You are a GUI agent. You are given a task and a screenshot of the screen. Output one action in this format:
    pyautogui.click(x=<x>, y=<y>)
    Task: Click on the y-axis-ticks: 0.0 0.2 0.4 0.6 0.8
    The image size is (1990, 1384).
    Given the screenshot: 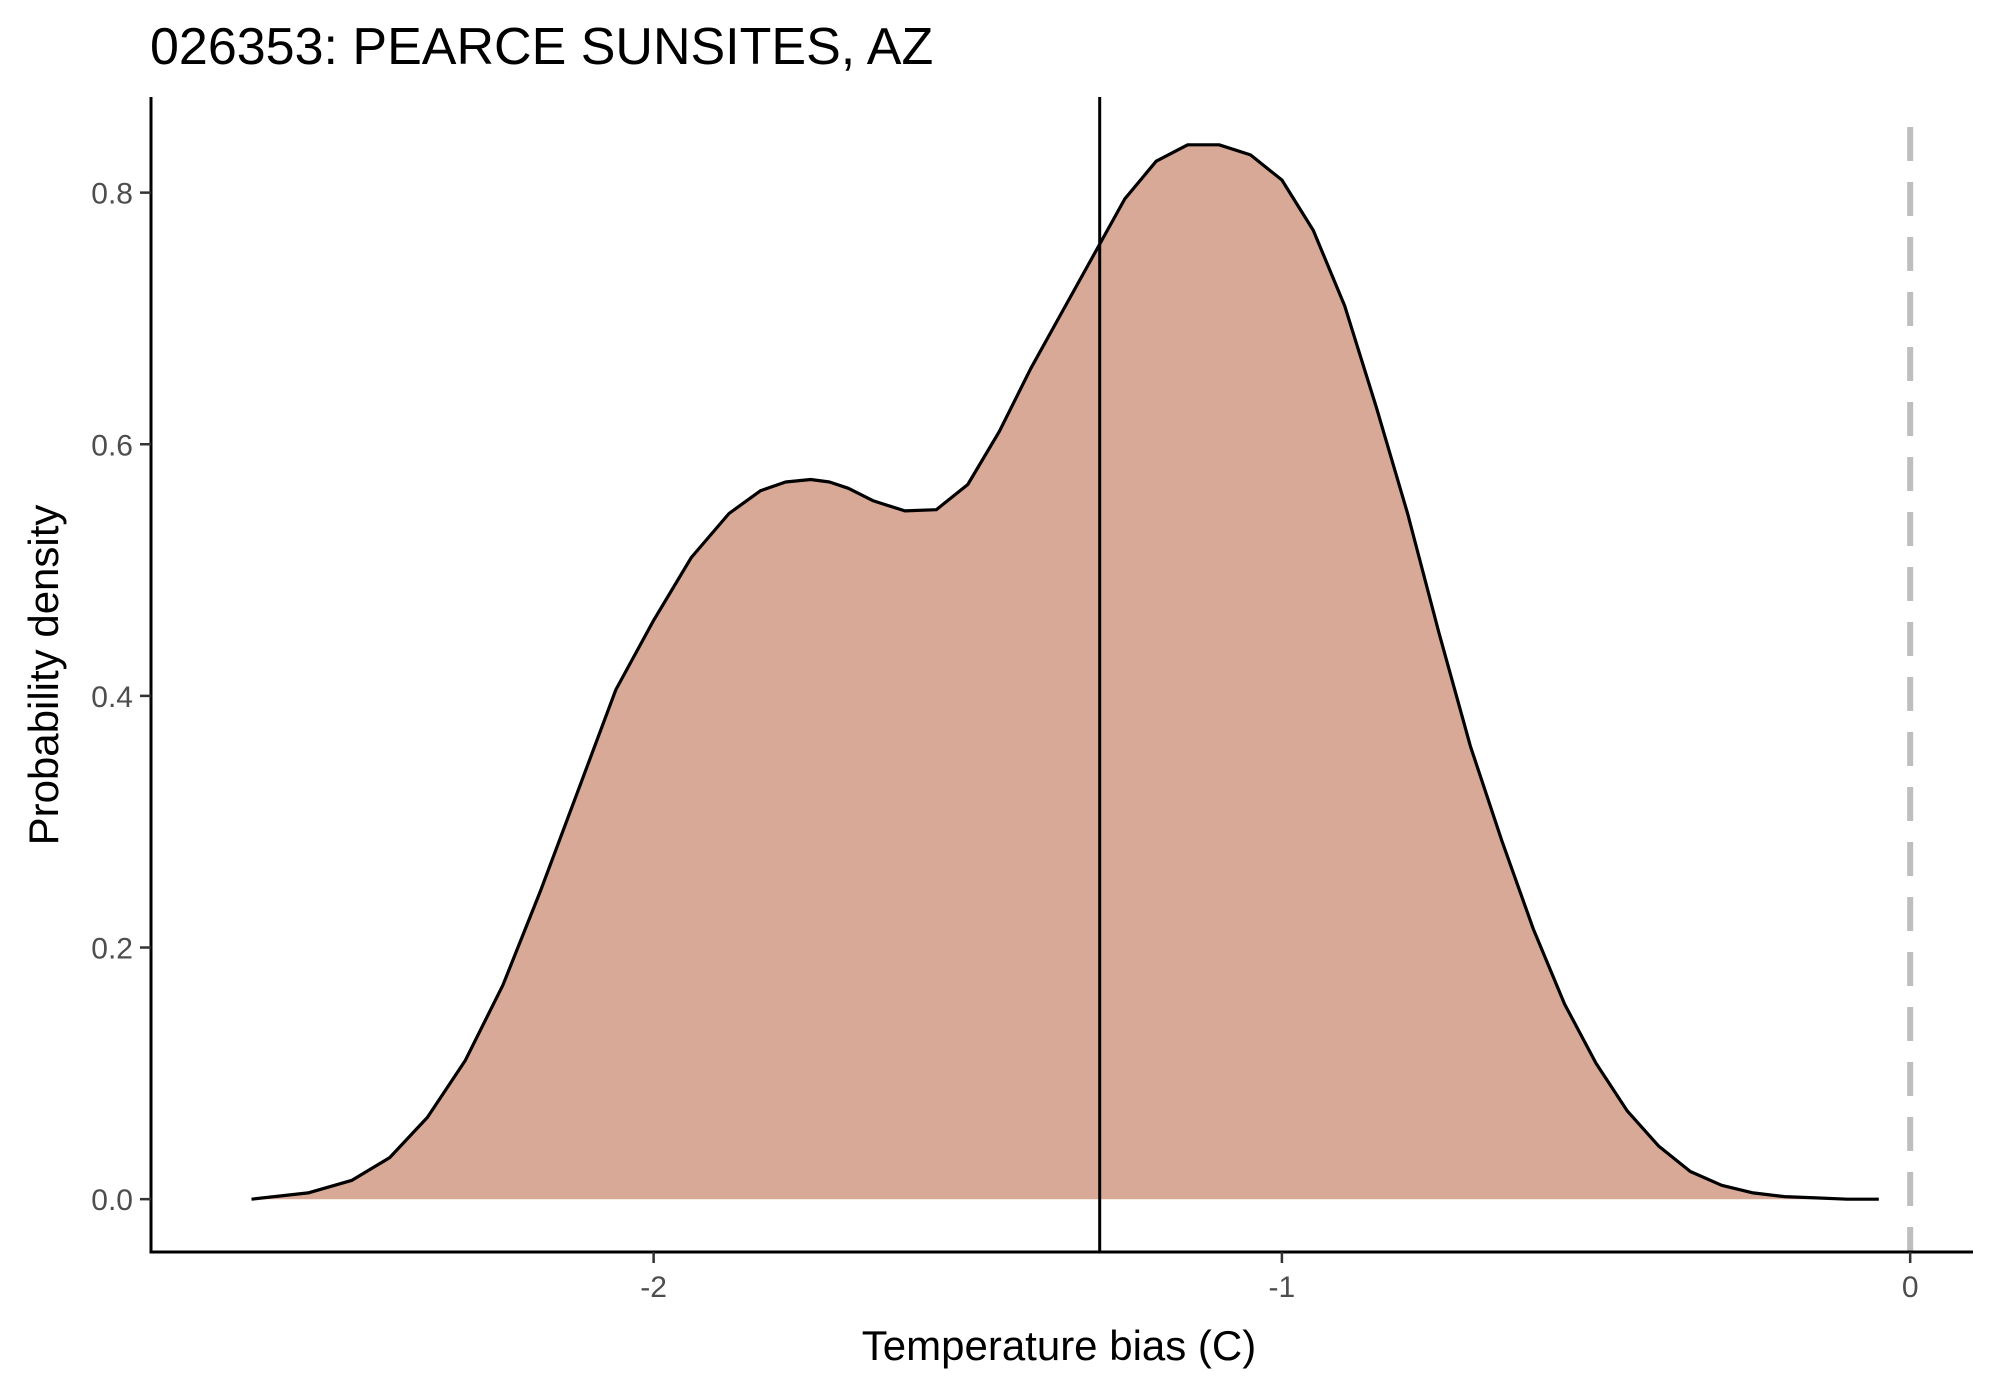 What is the action you would take?
    pyautogui.click(x=121, y=697)
    